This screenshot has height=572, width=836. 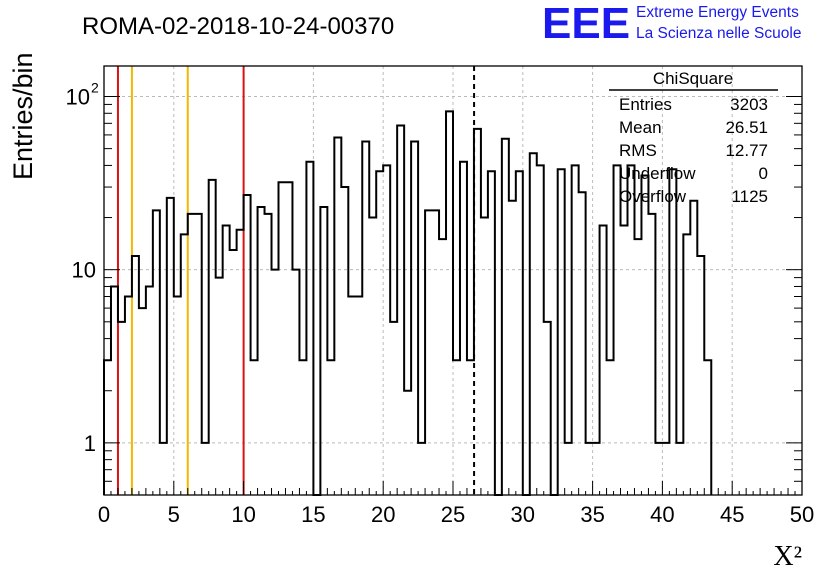 I want to click on x-tick-label: 20, so click(x=383, y=514).